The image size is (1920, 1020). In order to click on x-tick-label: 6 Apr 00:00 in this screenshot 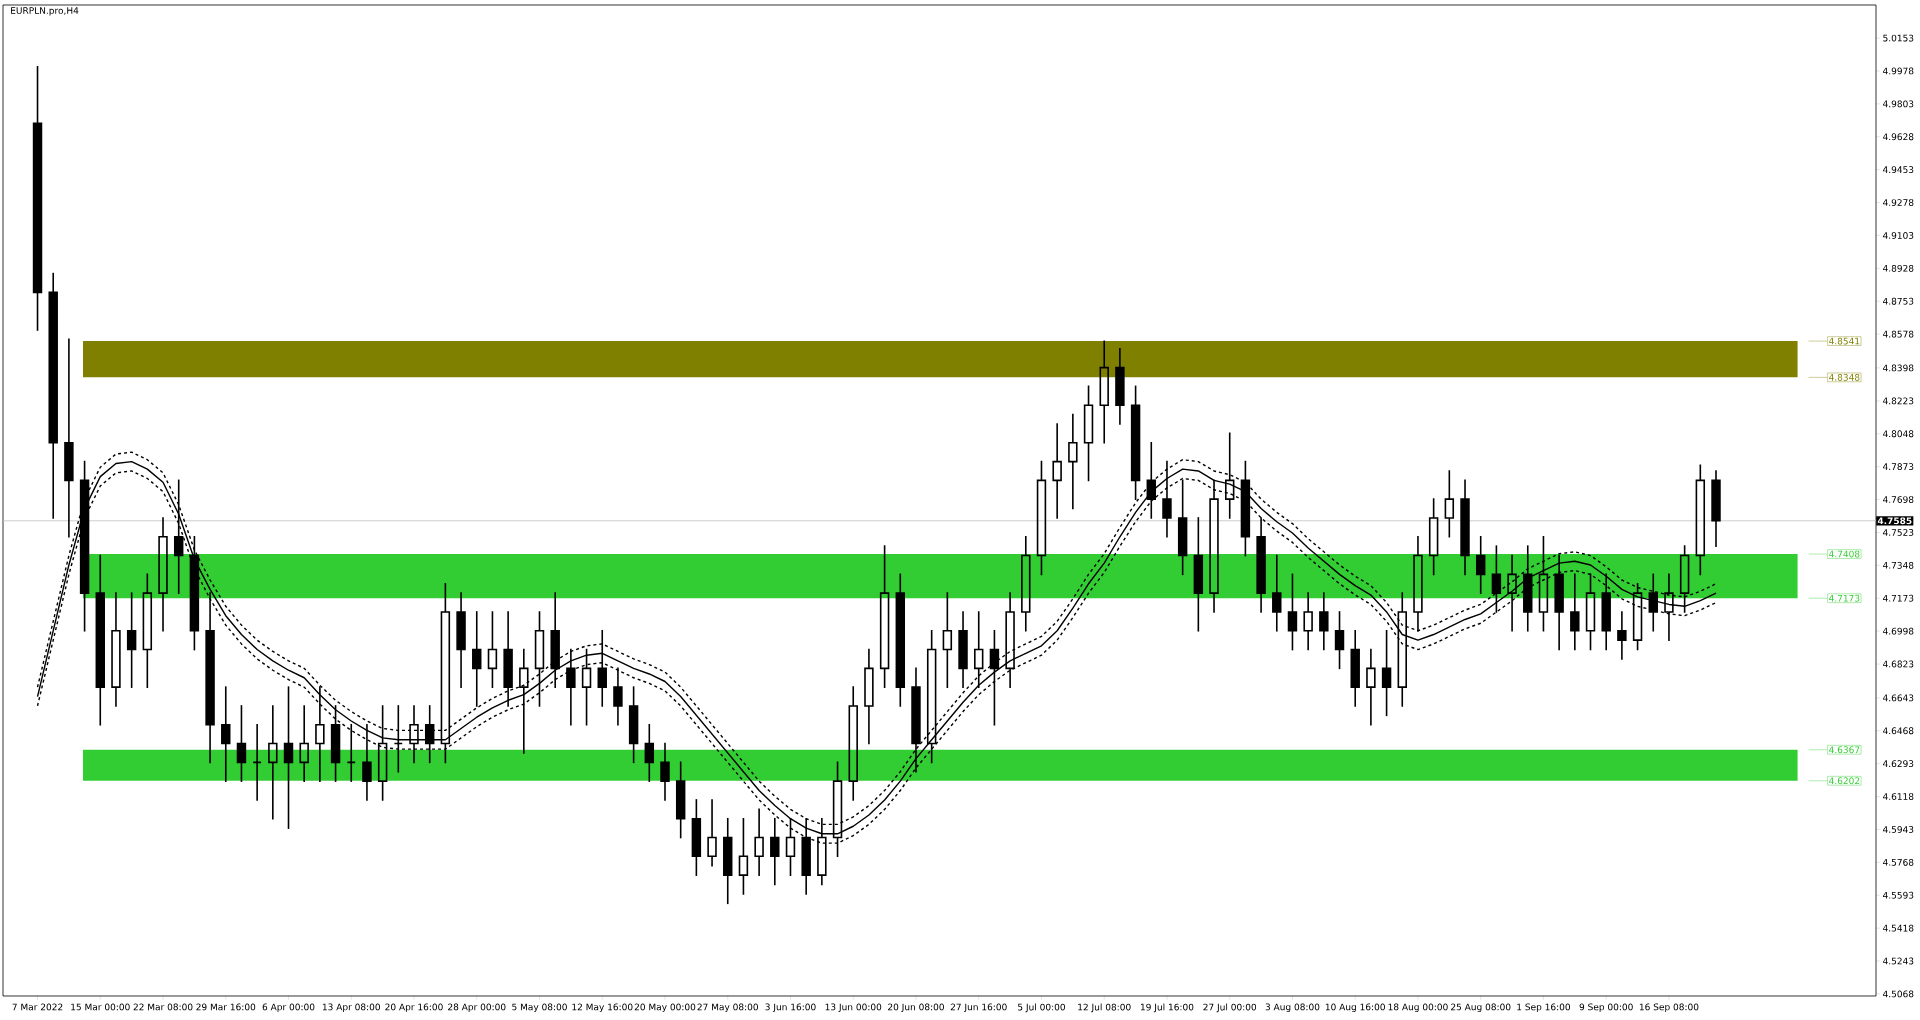, I will do `click(288, 1008)`.